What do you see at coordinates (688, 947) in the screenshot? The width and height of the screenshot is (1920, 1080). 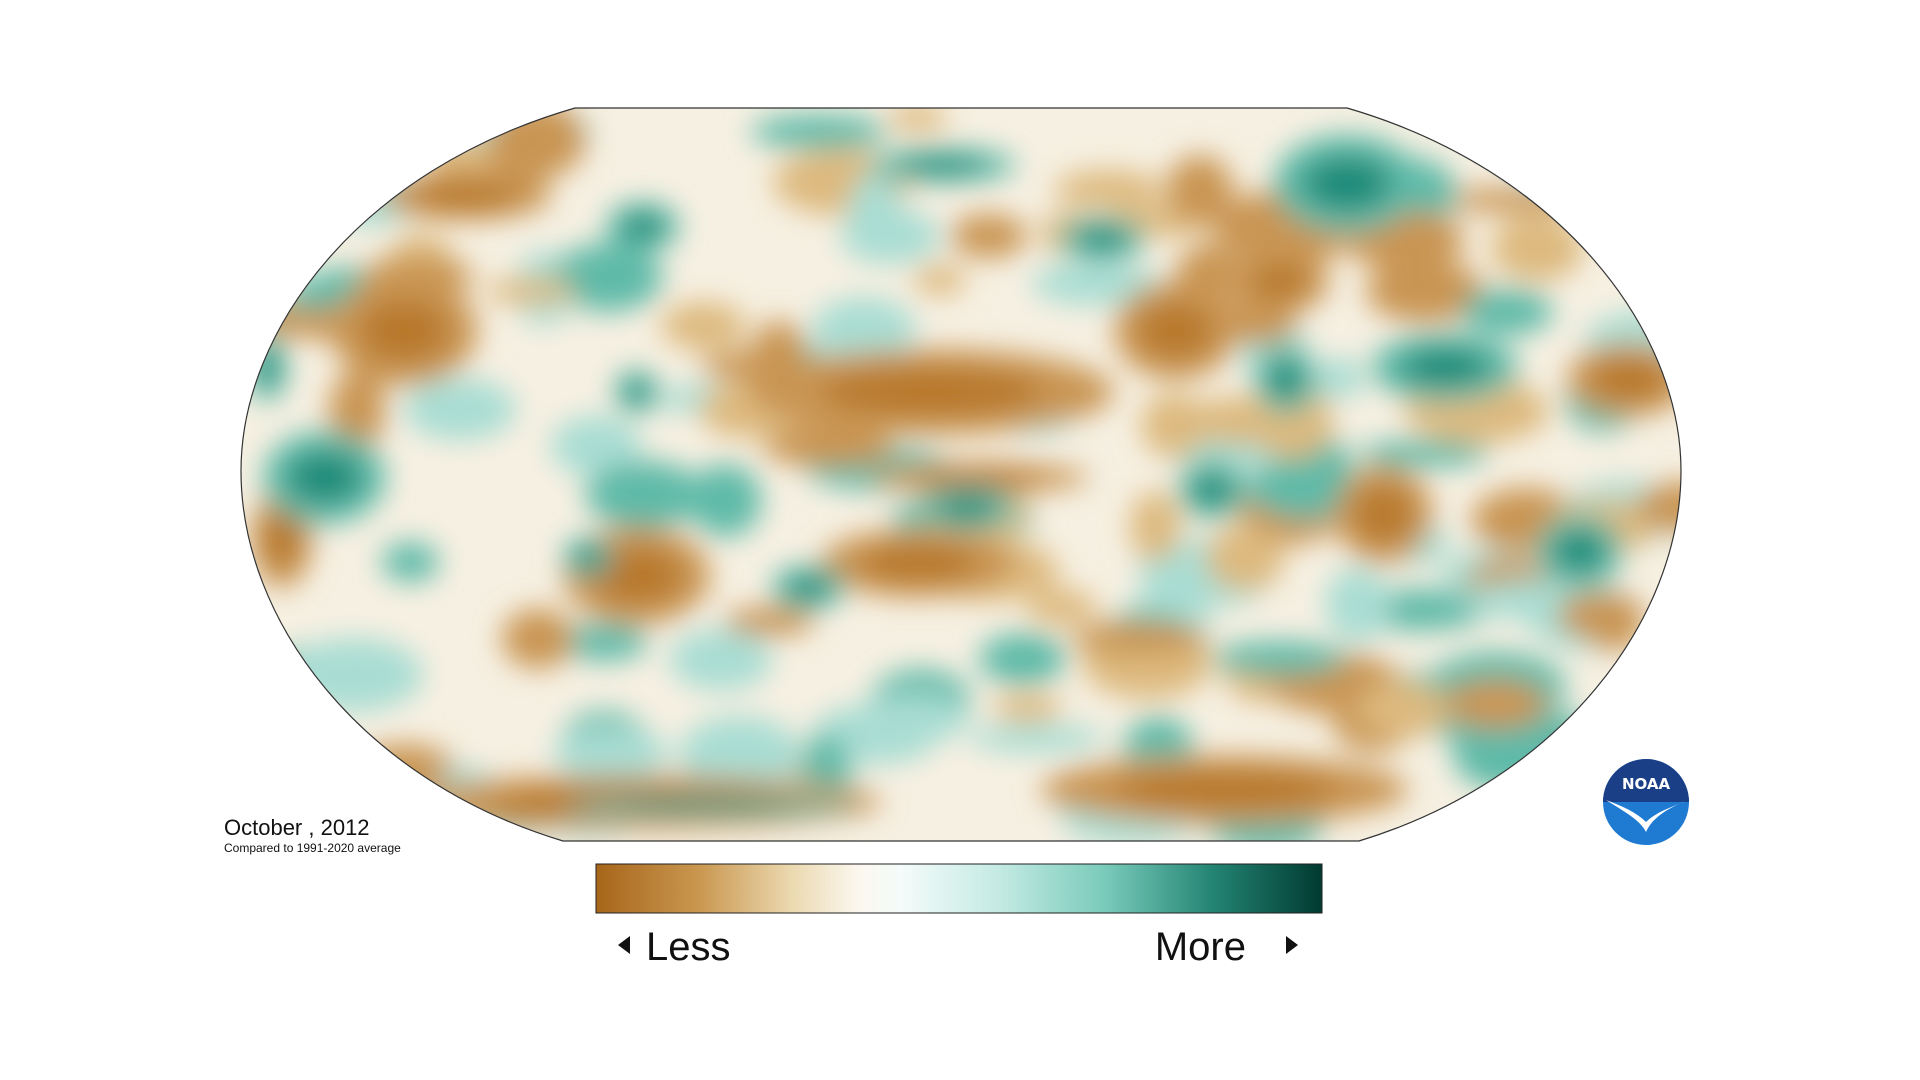 I see `legend-low: Less` at bounding box center [688, 947].